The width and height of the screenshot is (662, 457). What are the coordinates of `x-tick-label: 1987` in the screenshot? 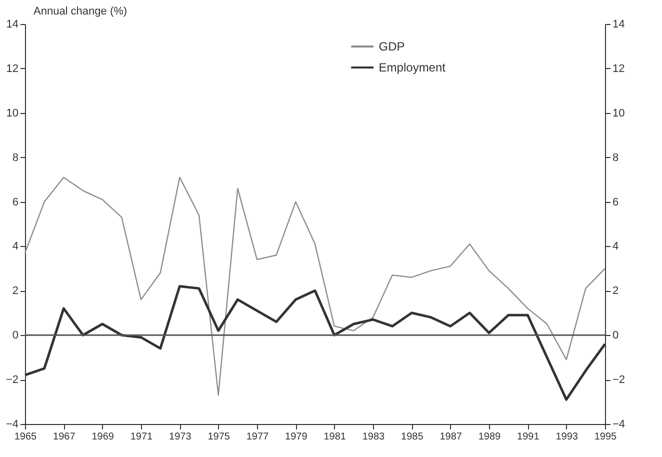 It's located at (451, 437).